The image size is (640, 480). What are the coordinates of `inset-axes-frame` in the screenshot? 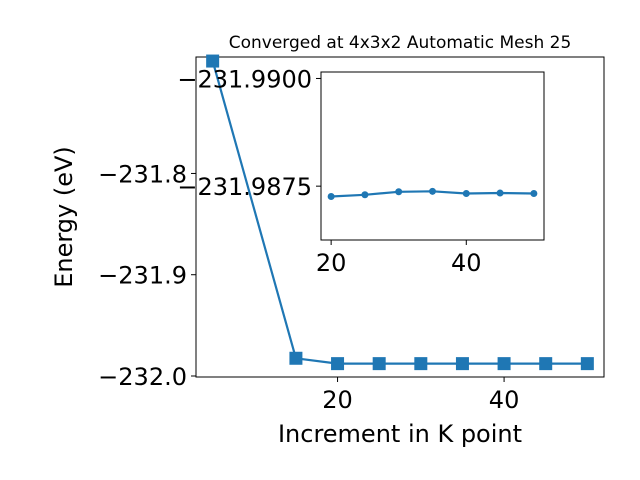 It's located at (432, 156).